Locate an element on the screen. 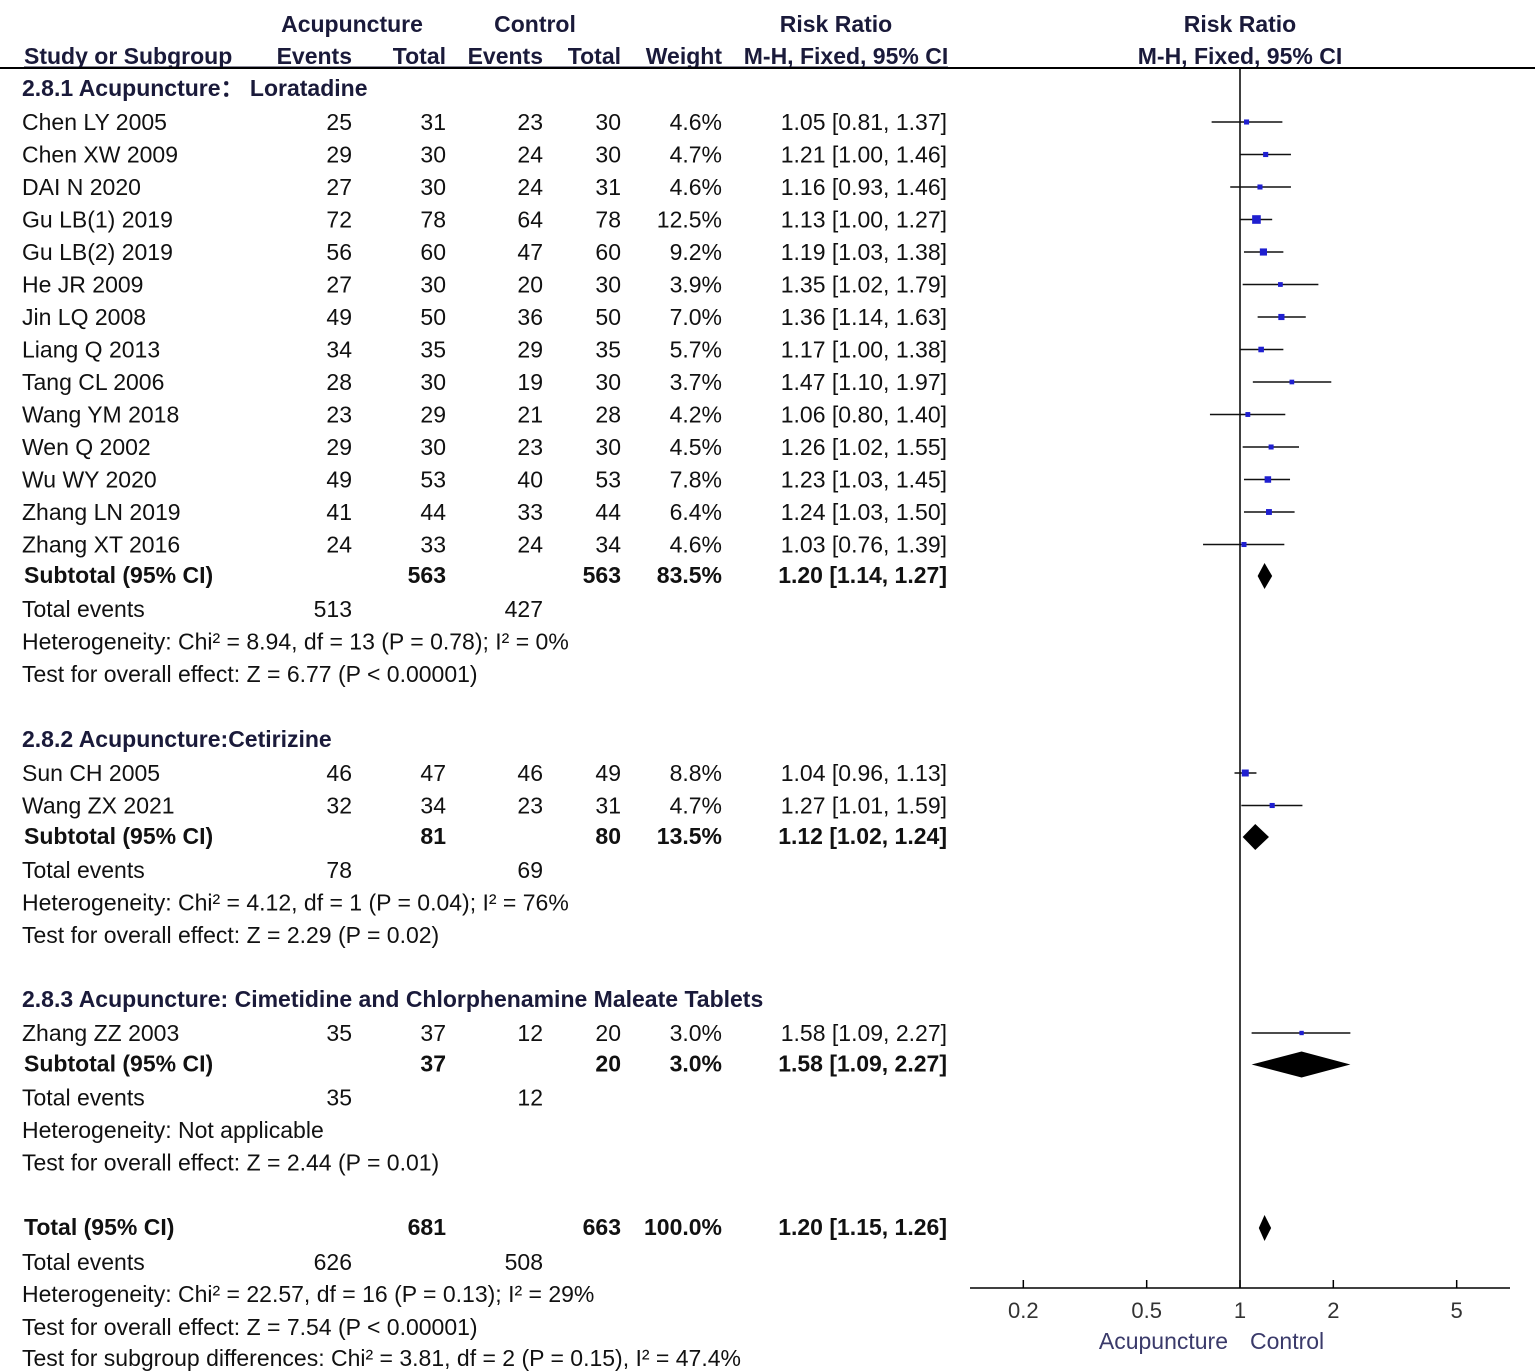 This screenshot has width=1535, height=1371. study-ci-text: 1.13 [1.00, 1.27] is located at coordinates (864, 220).